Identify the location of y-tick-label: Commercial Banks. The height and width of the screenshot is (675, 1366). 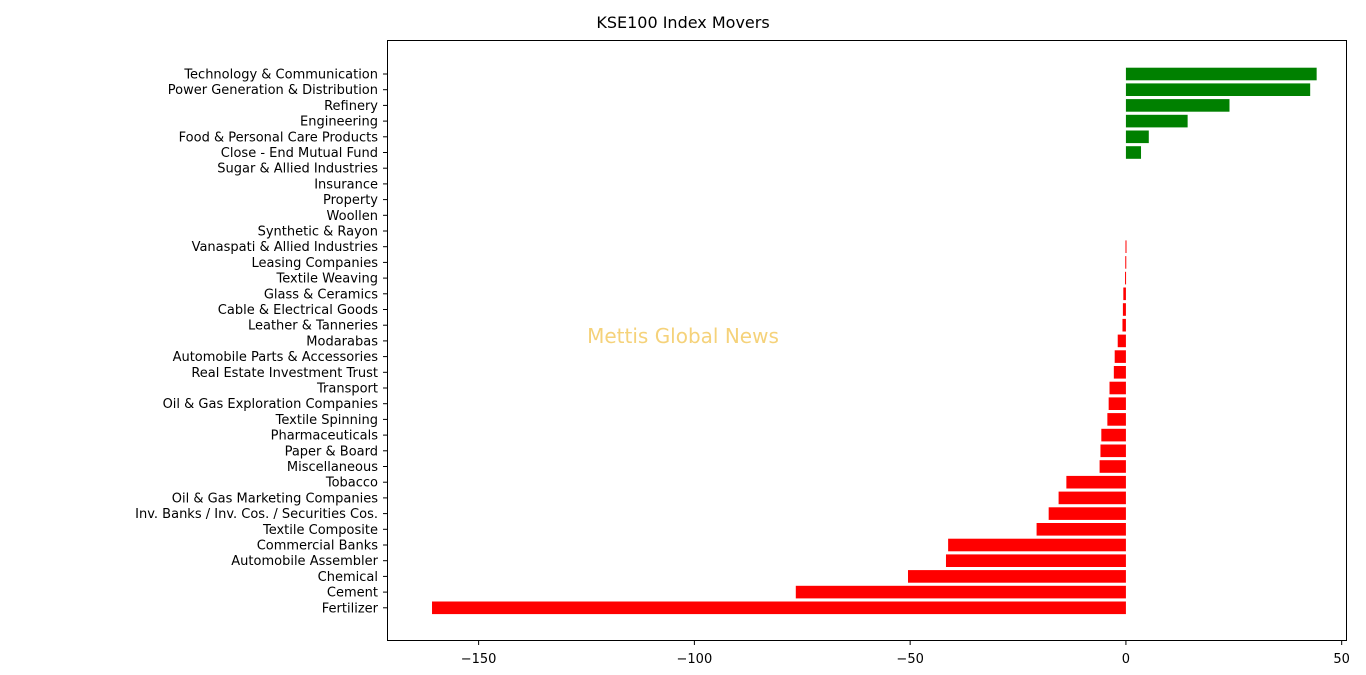
(318, 546).